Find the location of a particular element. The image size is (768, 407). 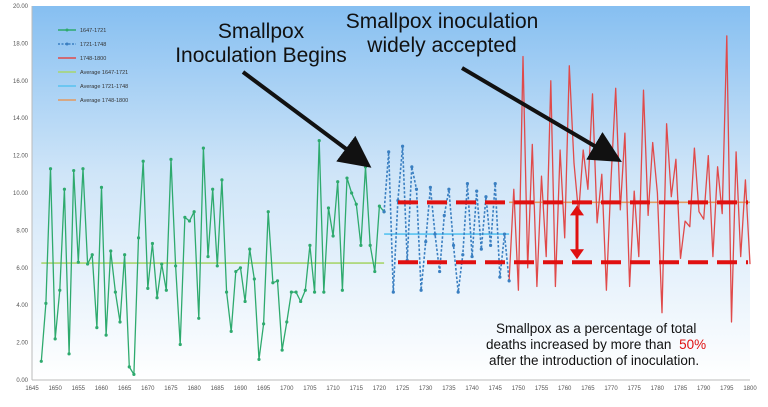

x-tick-label: 1800 is located at coordinates (750, 389).